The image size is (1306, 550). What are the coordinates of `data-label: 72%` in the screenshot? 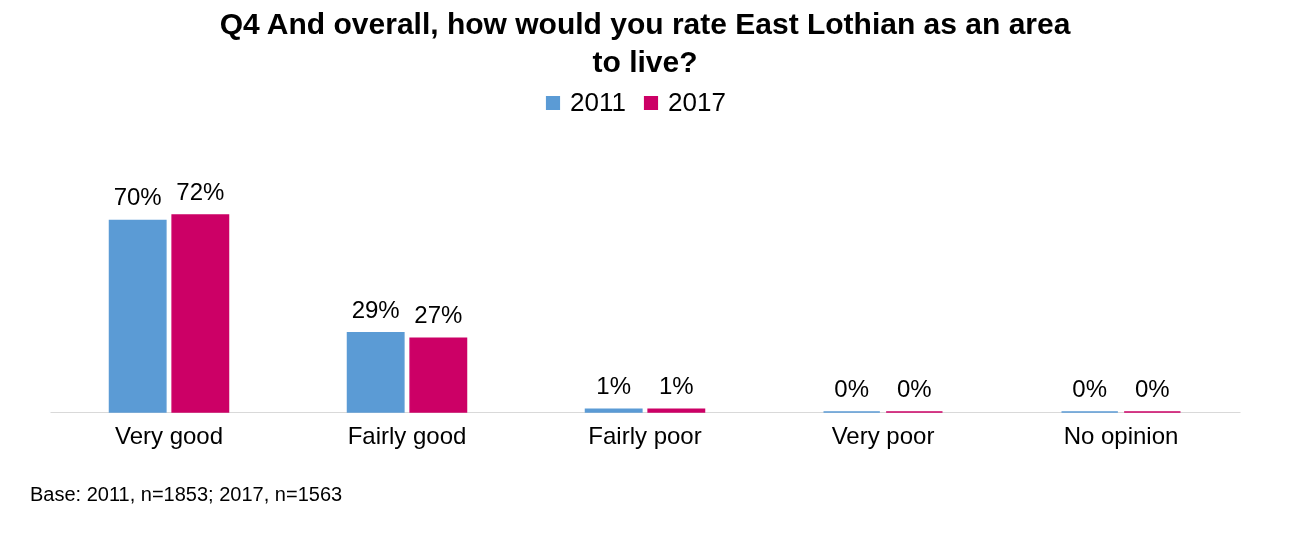 It's located at (200, 191).